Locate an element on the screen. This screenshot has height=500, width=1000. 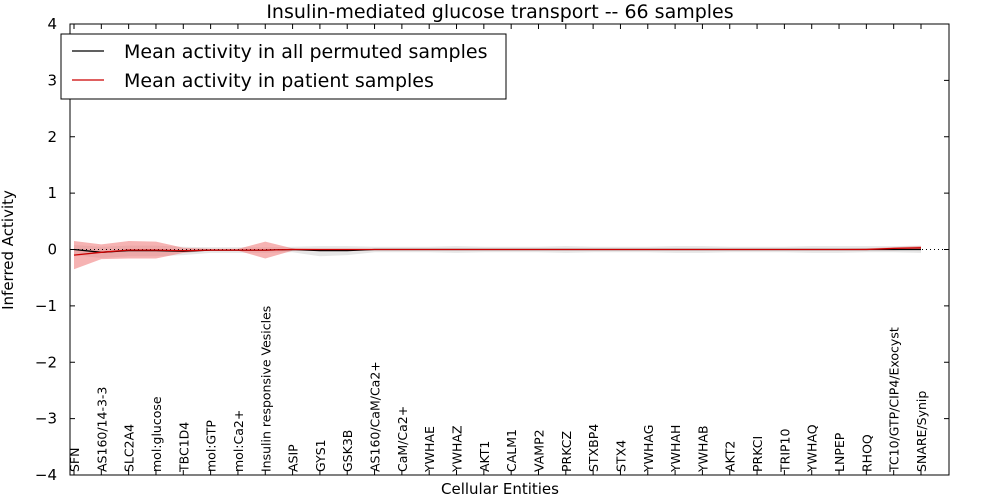
y-tick-label: 1 is located at coordinates (52, 193).